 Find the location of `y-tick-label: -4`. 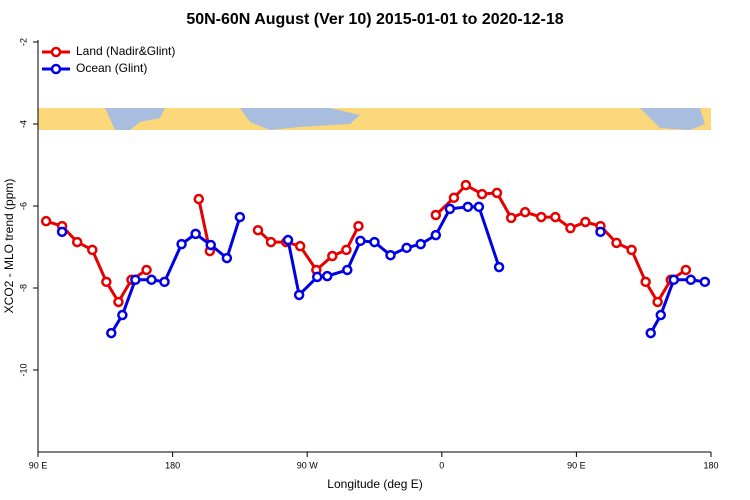

y-tick-label: -4 is located at coordinates (23, 124).